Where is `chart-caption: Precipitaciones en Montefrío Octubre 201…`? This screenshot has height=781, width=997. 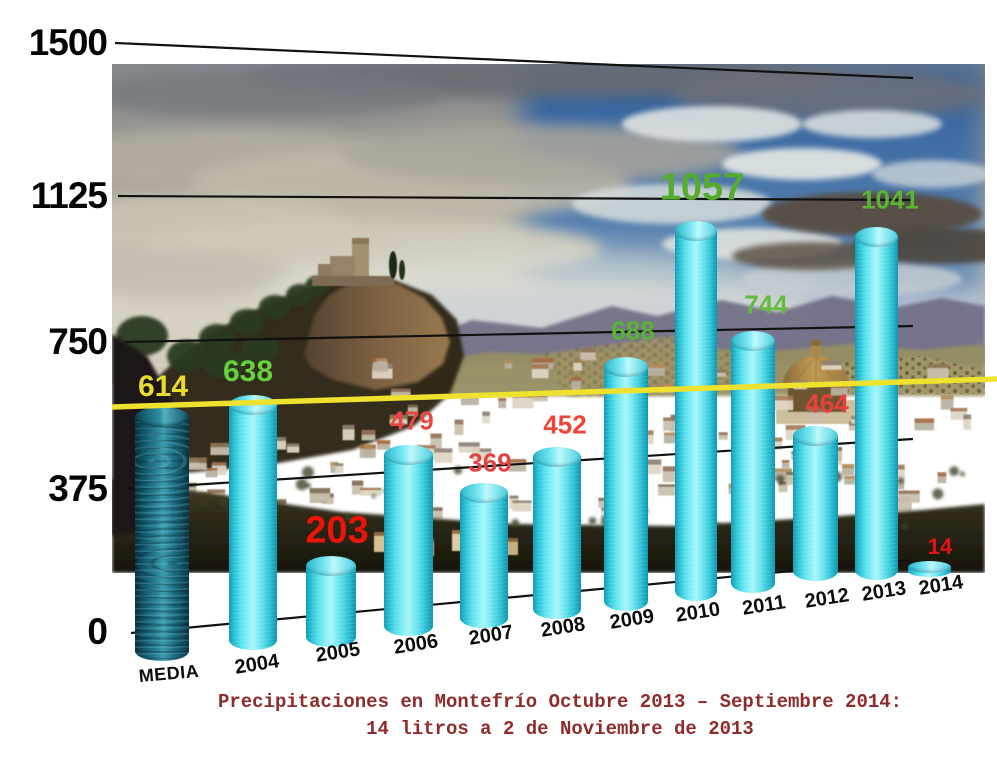 chart-caption: Precipitaciones en Montefrío Octubre 201… is located at coordinates (560, 716).